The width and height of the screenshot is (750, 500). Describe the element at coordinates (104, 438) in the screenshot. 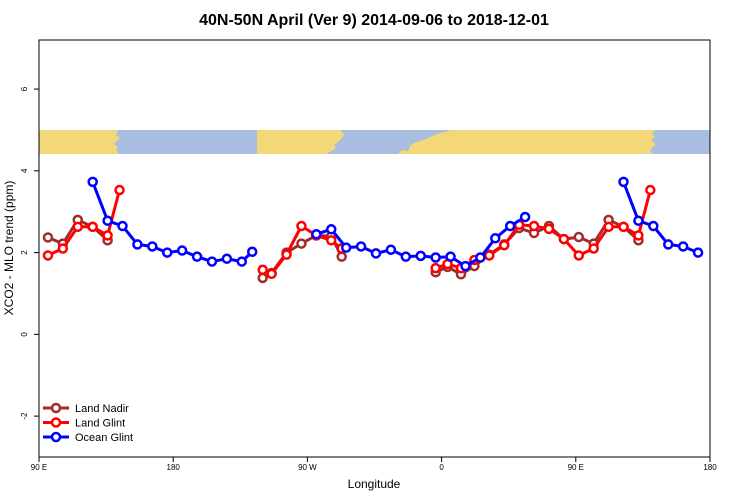

I see `legend-label: Ocean Glint` at that location.